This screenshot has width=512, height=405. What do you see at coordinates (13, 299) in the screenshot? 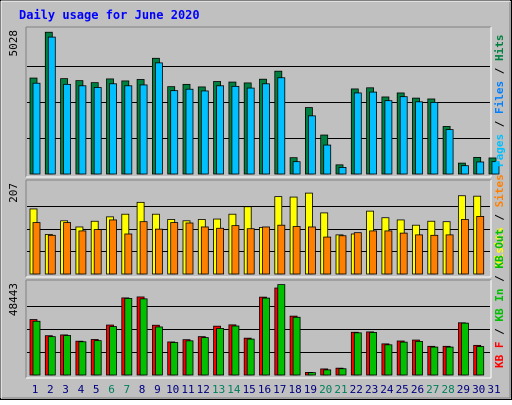
I see `y-axis-max-label: 48443` at bounding box center [13, 299].